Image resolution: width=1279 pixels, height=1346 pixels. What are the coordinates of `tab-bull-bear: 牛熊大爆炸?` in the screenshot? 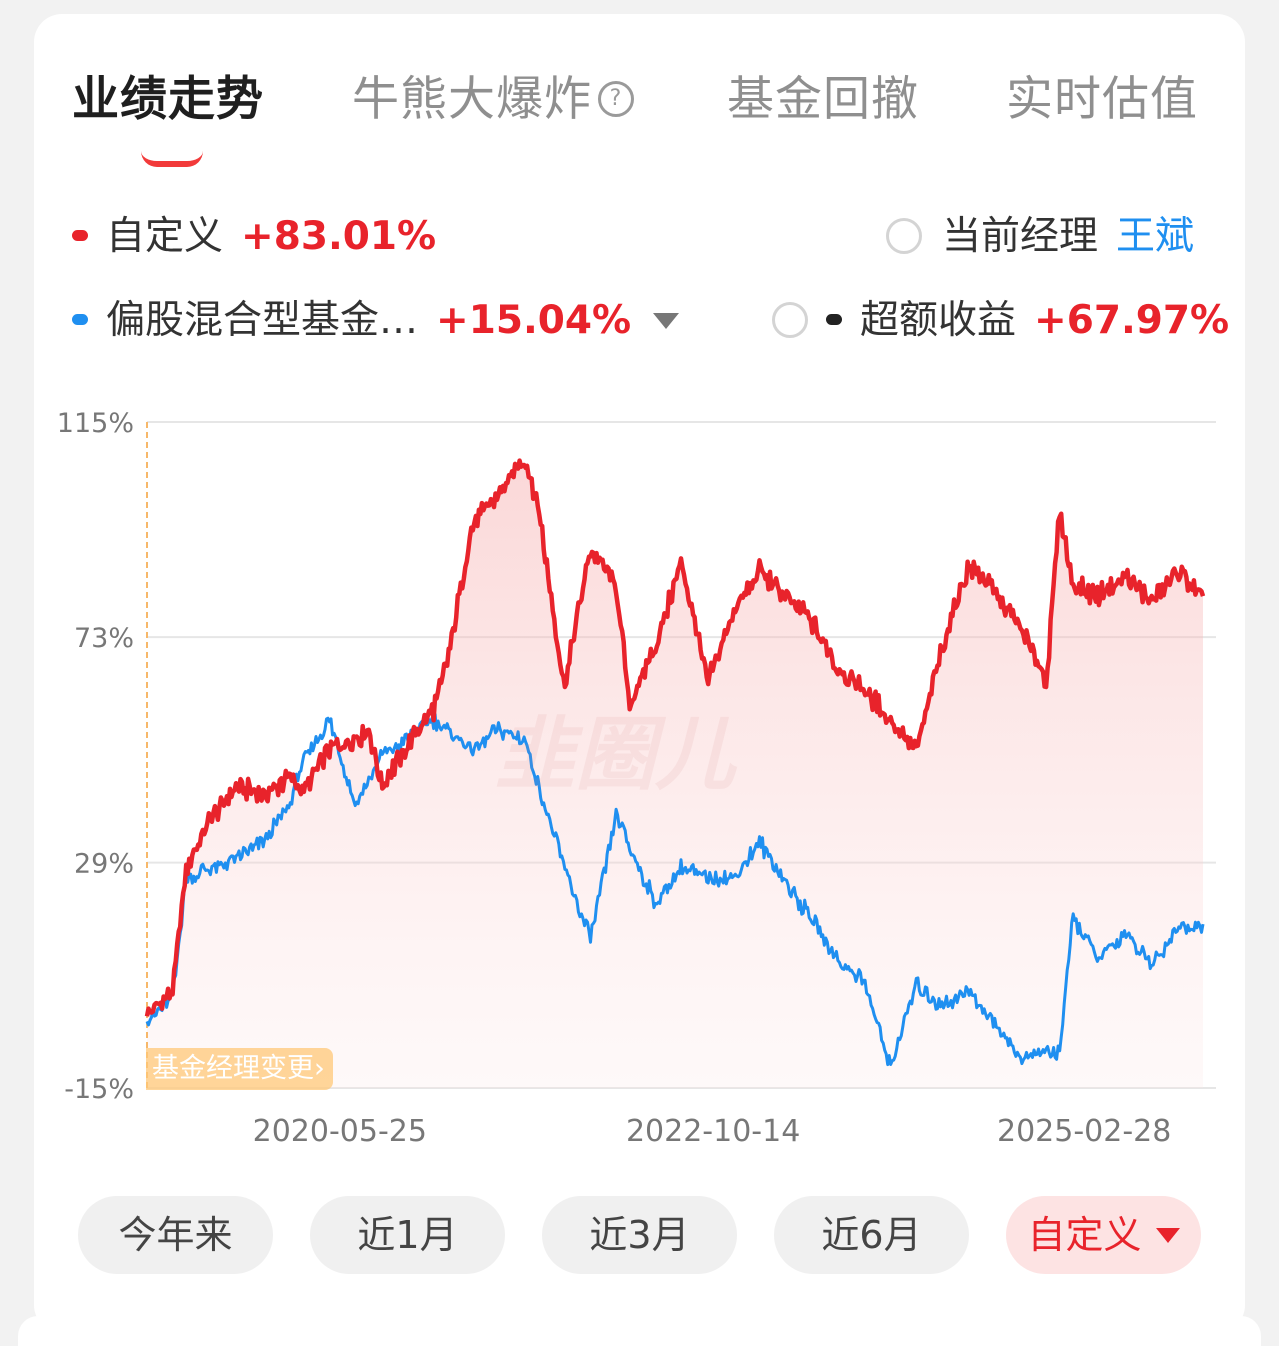 It's located at (493, 100).